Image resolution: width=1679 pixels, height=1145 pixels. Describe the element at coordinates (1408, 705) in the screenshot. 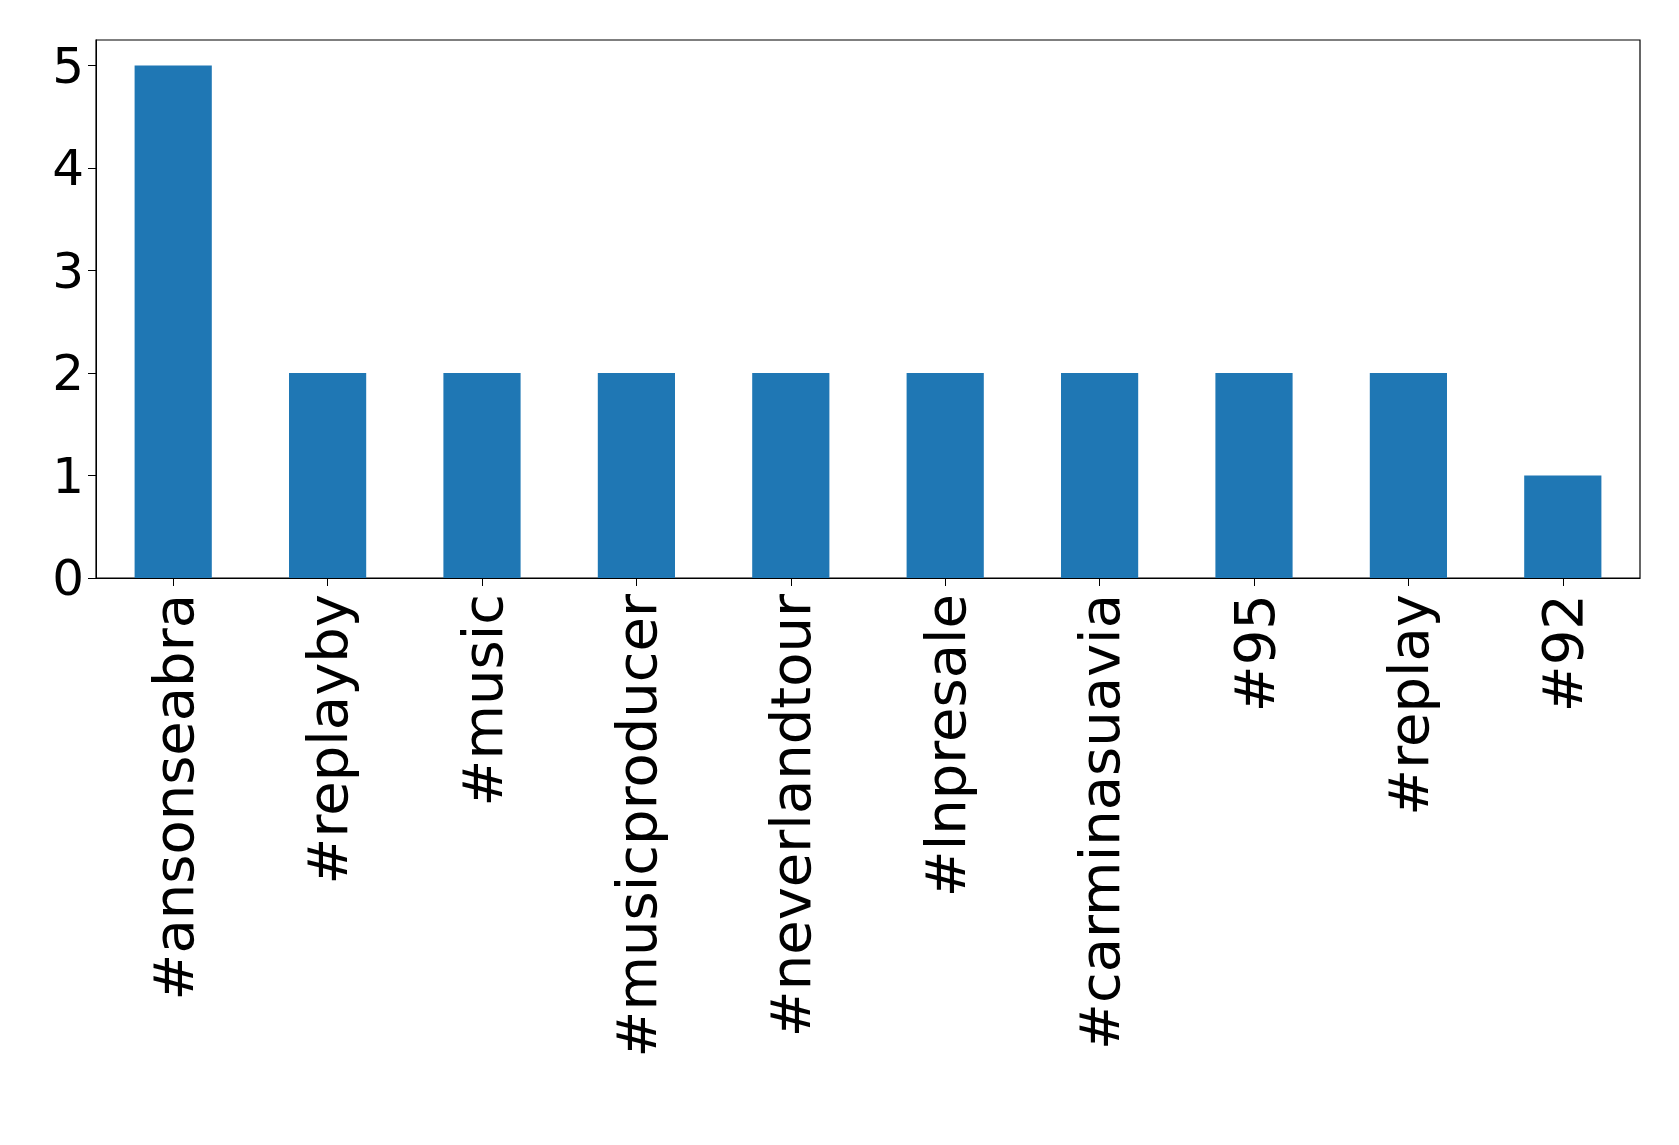

I see `x-tick-label: #replay` at that location.